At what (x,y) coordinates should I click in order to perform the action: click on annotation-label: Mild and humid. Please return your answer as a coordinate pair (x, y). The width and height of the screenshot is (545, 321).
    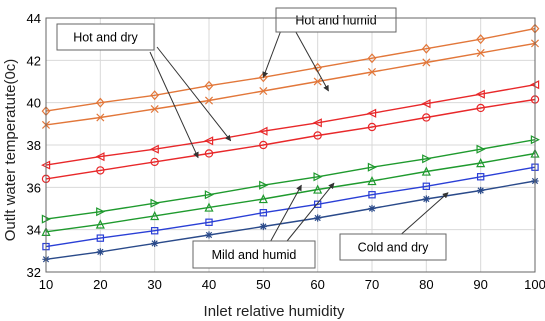
    Looking at the image, I should click on (254, 254).